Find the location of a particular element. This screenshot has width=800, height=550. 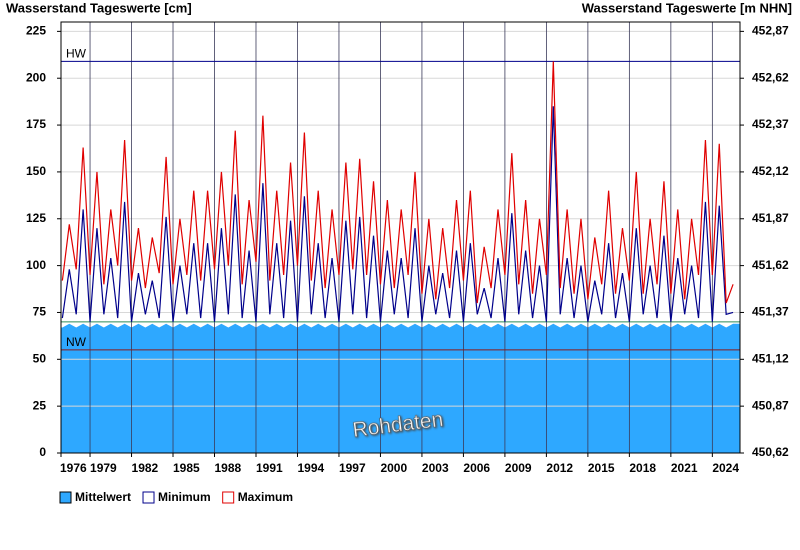

legend-label: Mittelwert is located at coordinates (103, 497).